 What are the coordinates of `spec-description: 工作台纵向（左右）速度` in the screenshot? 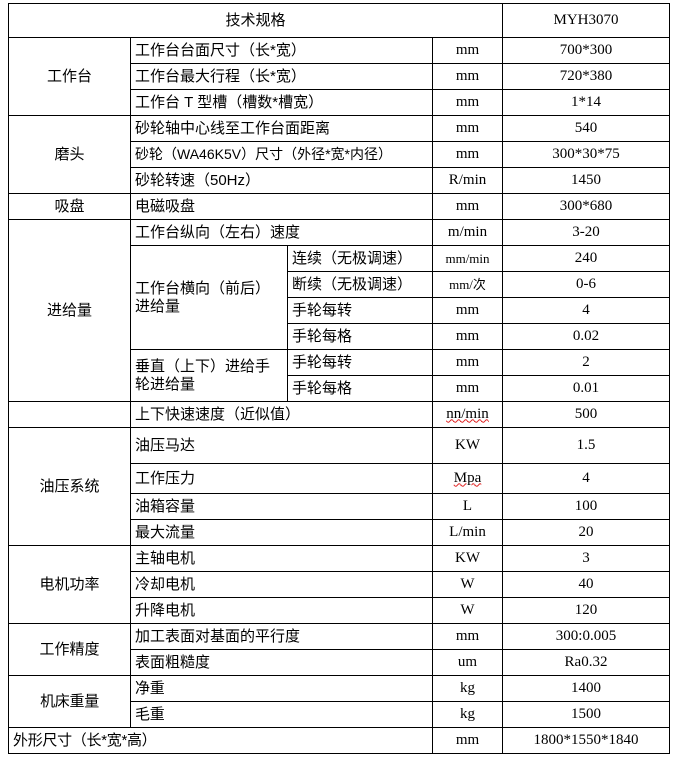 It's located at (281, 232).